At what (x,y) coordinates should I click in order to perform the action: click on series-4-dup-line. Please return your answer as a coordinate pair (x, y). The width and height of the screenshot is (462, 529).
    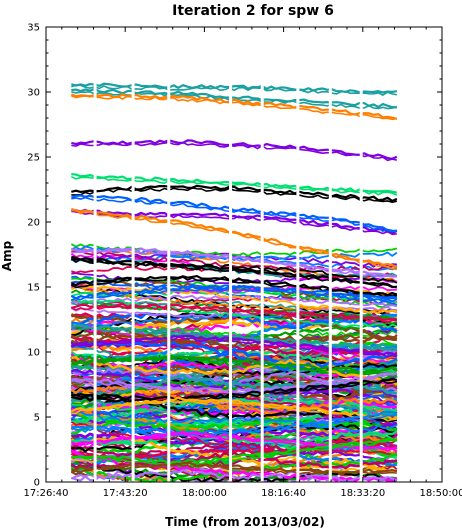
    Looking at the image, I should click on (234, 185).